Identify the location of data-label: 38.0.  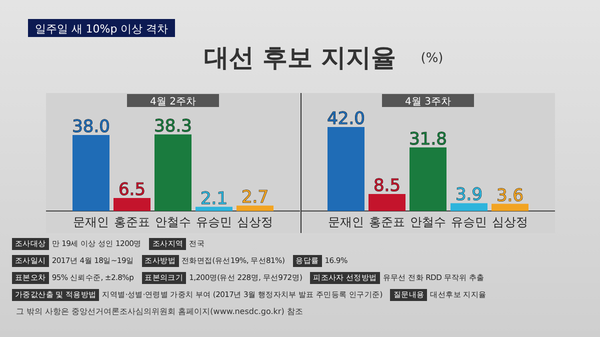
(91, 127).